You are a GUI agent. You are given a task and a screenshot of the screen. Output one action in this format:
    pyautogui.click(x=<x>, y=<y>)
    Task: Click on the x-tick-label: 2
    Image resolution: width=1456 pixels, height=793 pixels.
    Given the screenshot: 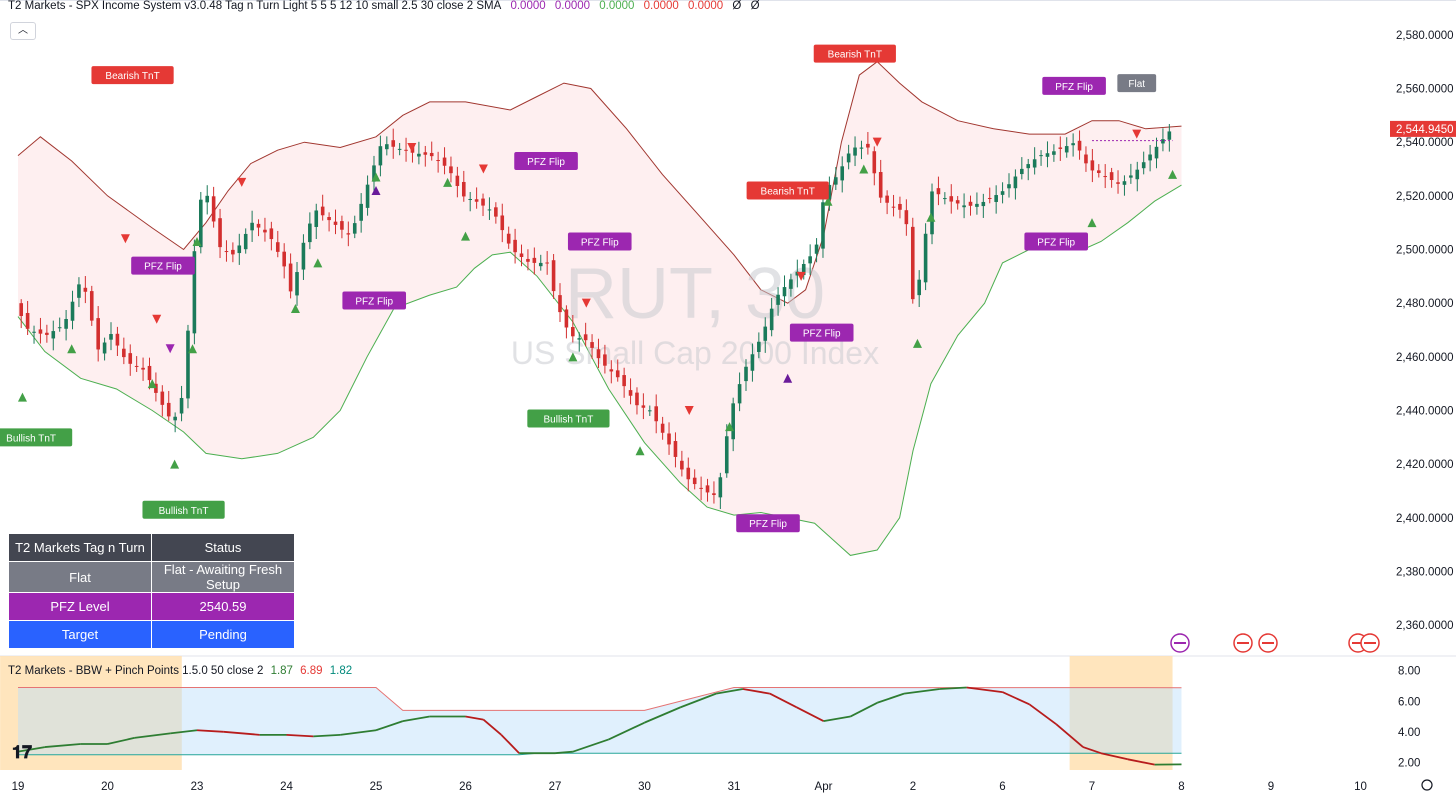 What is the action you would take?
    pyautogui.click(x=913, y=787)
    